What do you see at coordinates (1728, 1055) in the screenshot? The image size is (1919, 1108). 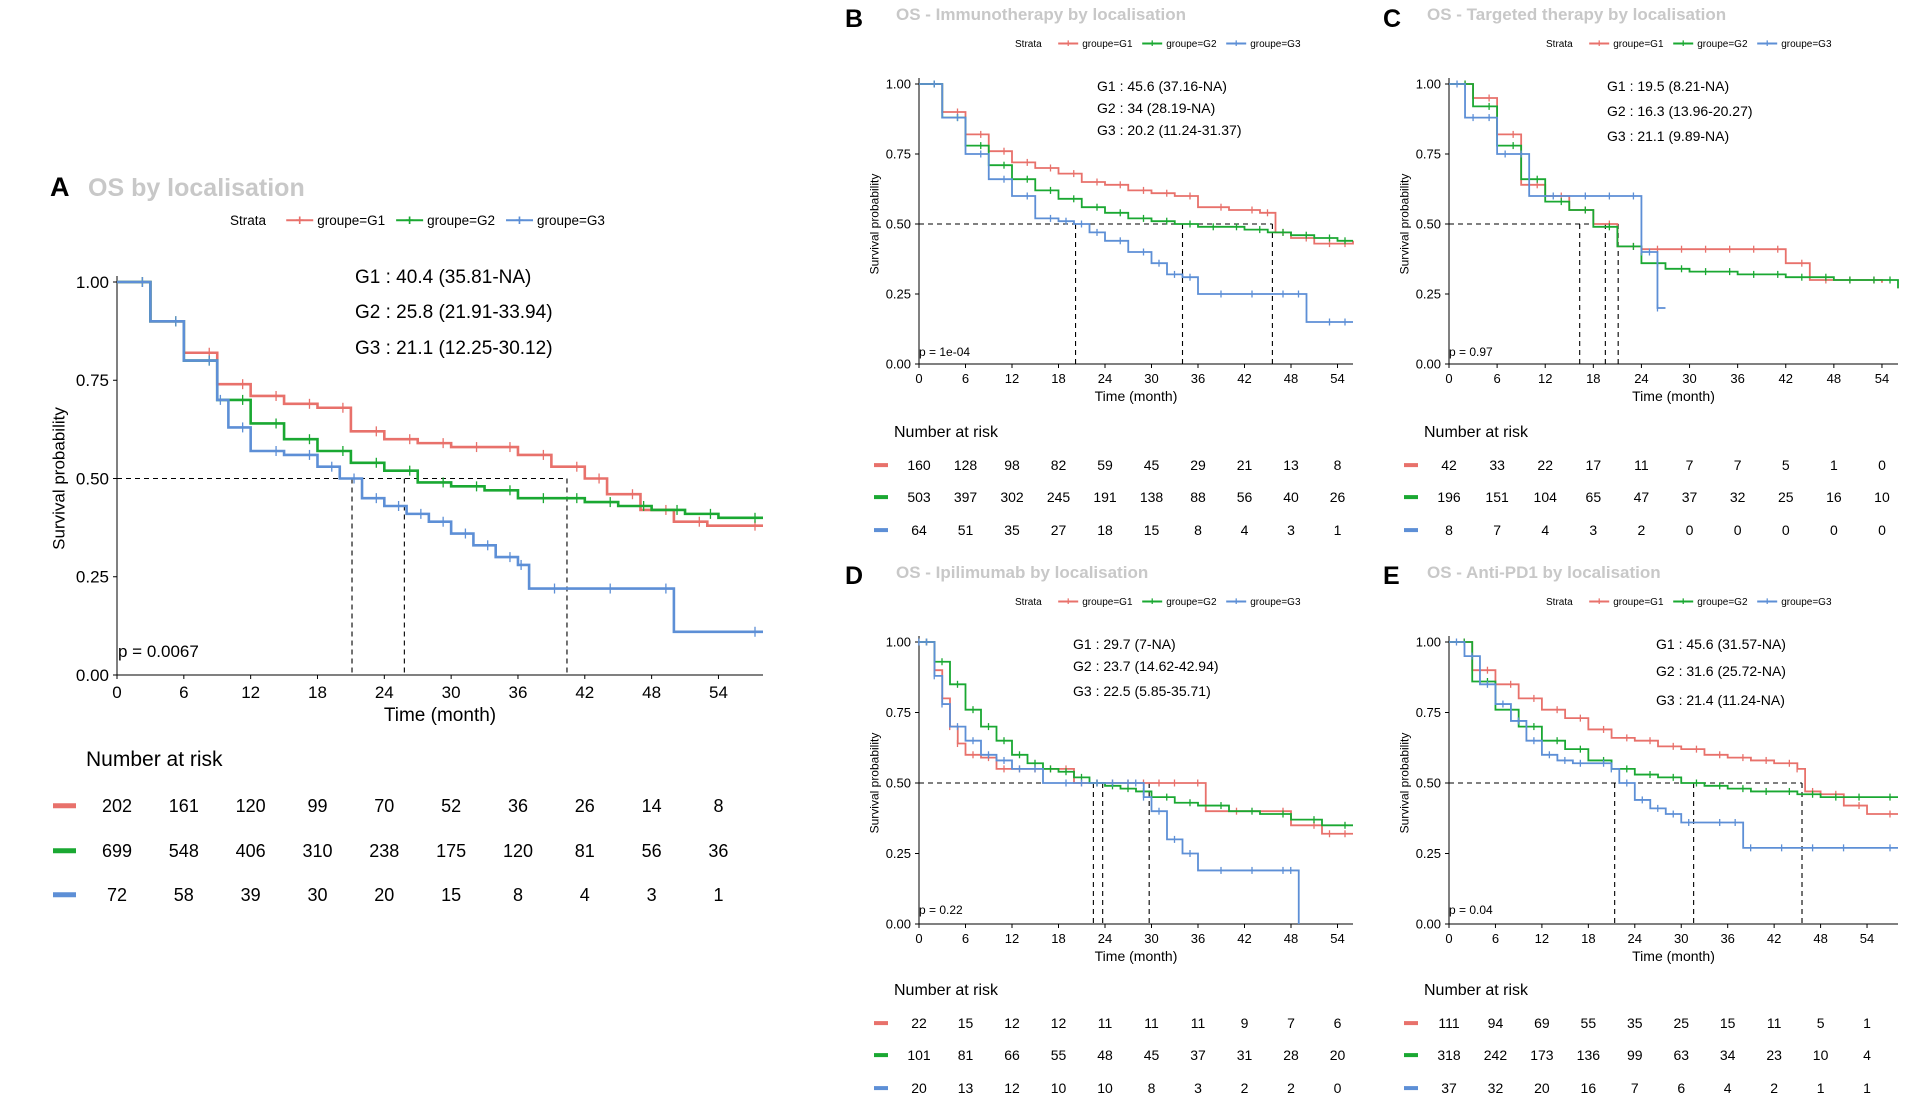 I see `risk-value-g2: 34` at bounding box center [1728, 1055].